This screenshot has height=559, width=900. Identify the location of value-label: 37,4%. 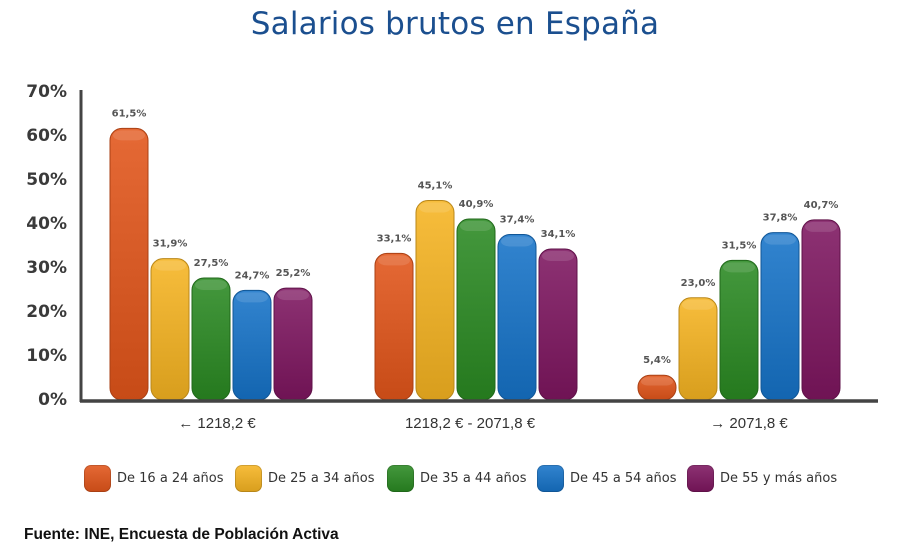
(517, 219).